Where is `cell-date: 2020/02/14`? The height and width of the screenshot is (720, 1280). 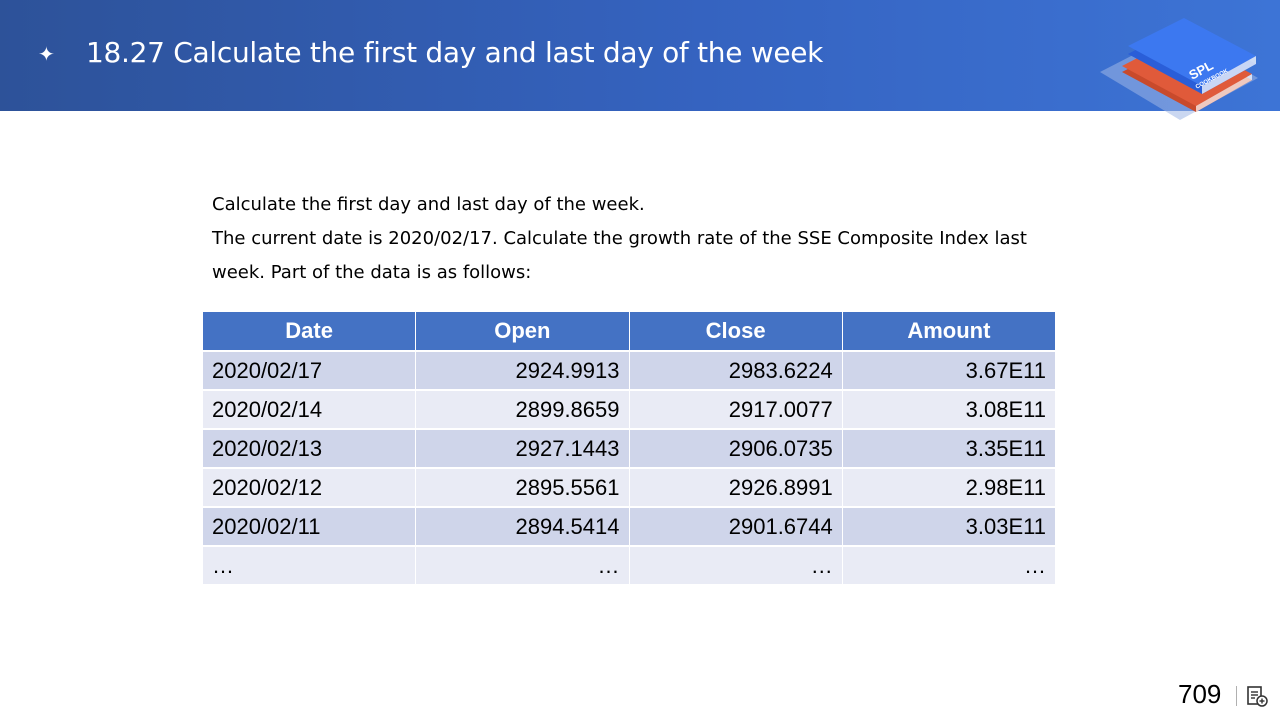 cell-date: 2020/02/14 is located at coordinates (309, 409).